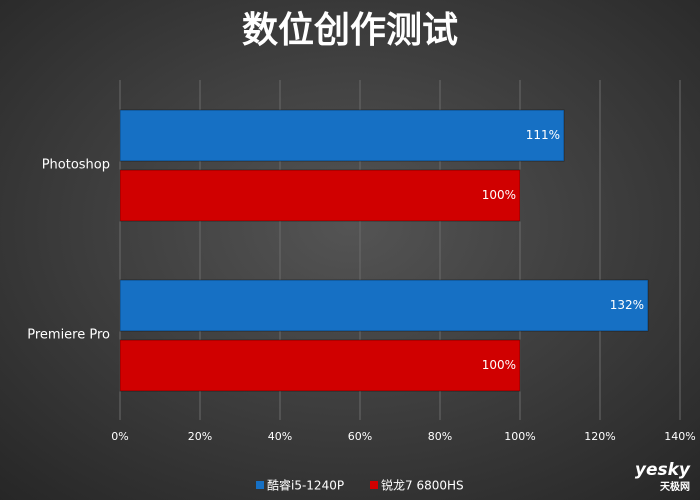  Describe the element at coordinates (360, 436) in the screenshot. I see `x-tick-label: 60%` at that location.